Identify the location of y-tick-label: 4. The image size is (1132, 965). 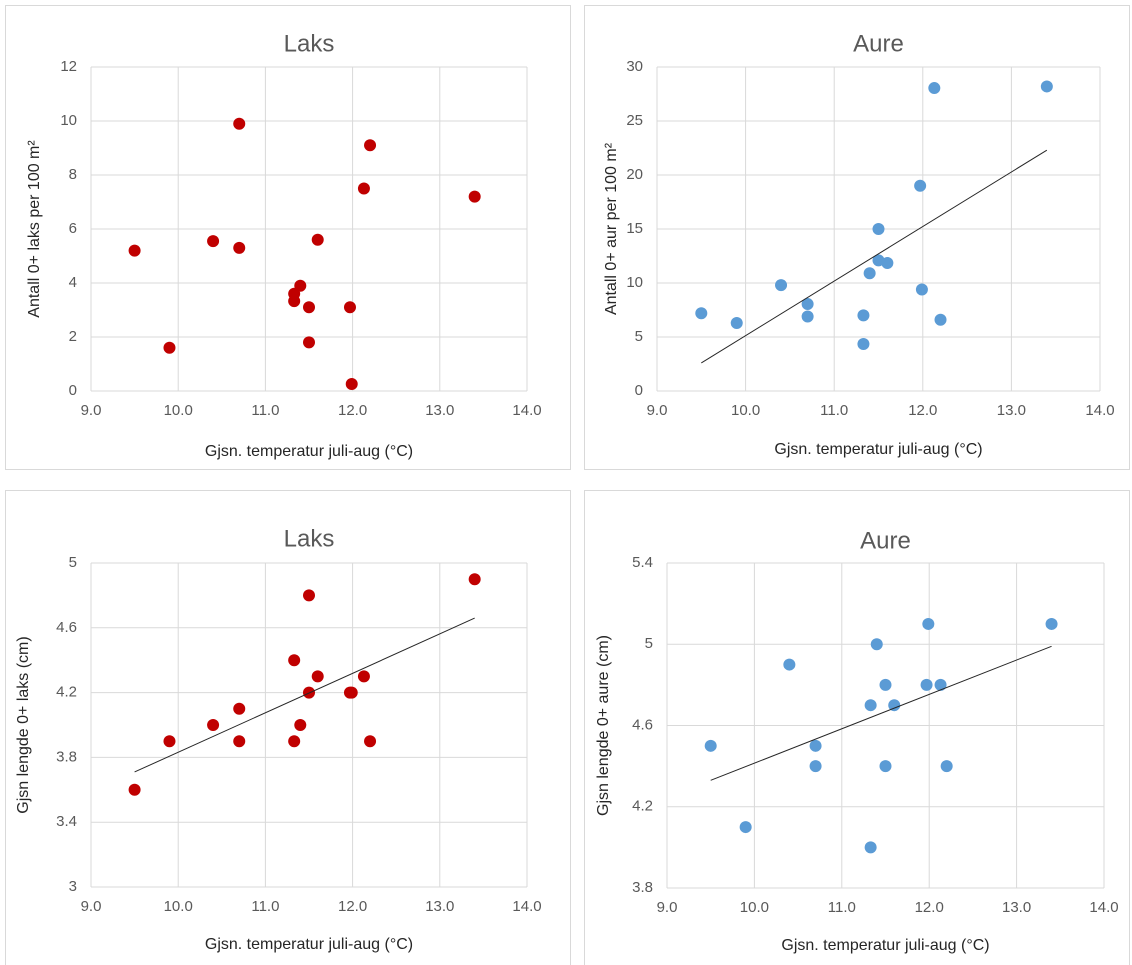
(73, 282).